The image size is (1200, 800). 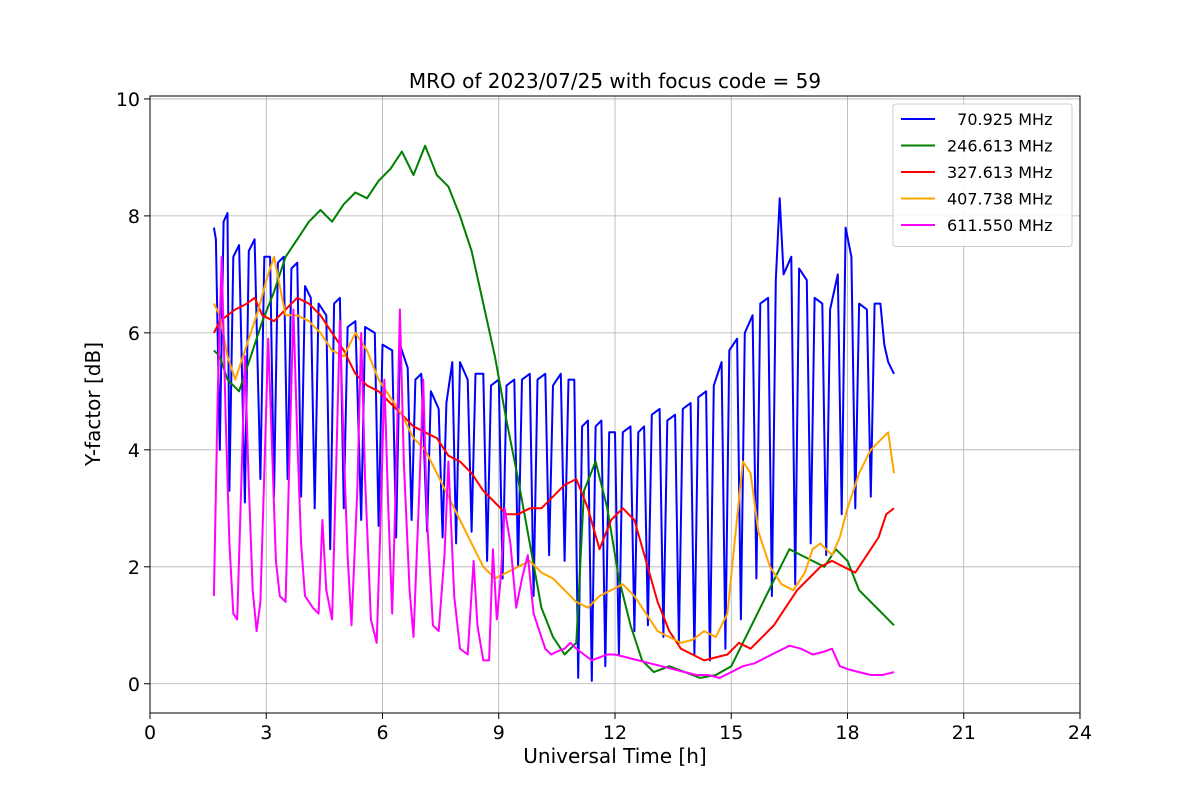 What do you see at coordinates (134, 568) in the screenshot?
I see `y-tick-label: 2` at bounding box center [134, 568].